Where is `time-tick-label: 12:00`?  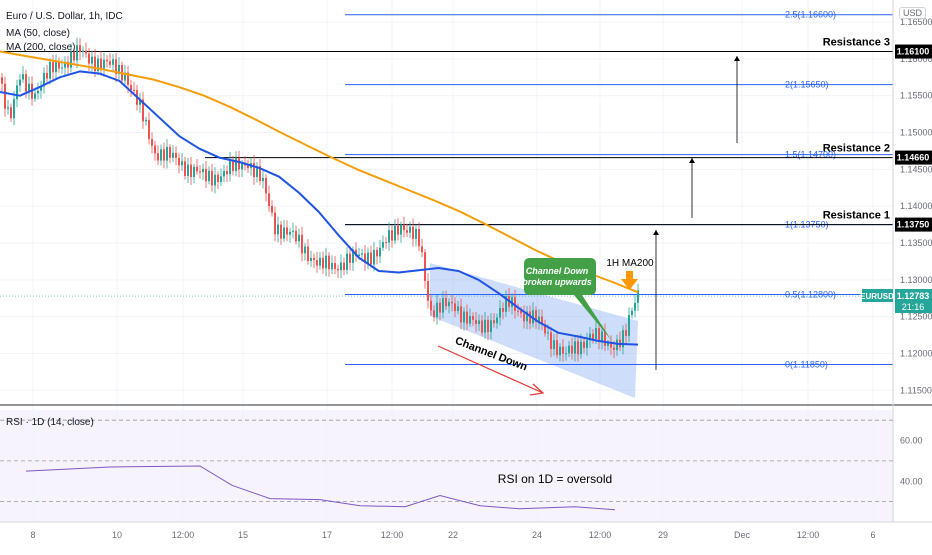
time-tick-label: 12:00 is located at coordinates (600, 535).